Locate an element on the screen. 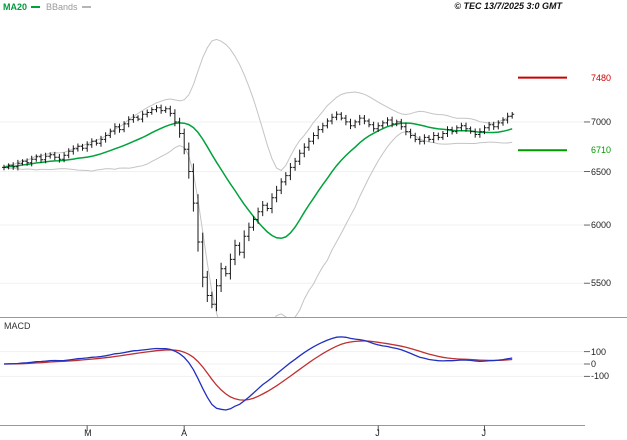 The width and height of the screenshot is (627, 440). price-tick-2: 6000 is located at coordinates (601, 225).